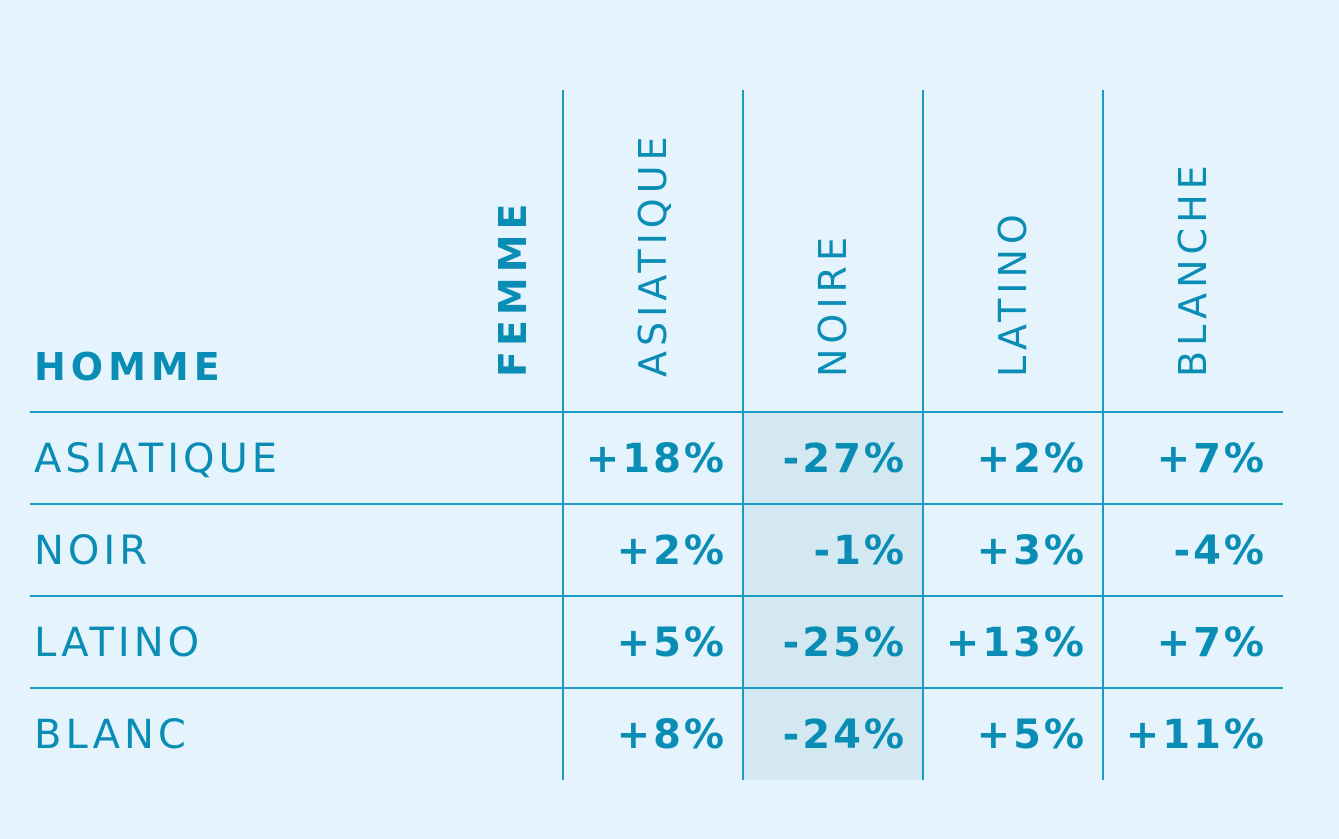  I want to click on row-title: HOMME, so click(129, 367).